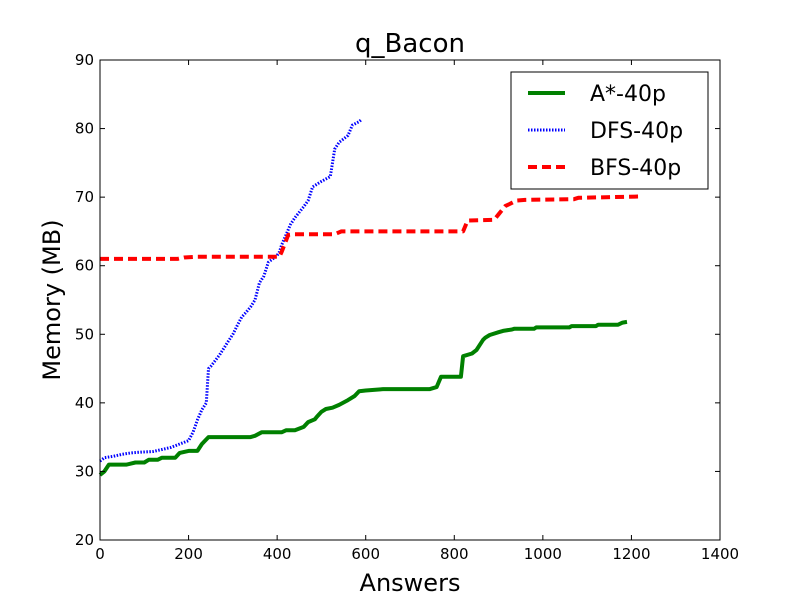  What do you see at coordinates (543, 554) in the screenshot?
I see `x-tick-label: 1000` at bounding box center [543, 554].